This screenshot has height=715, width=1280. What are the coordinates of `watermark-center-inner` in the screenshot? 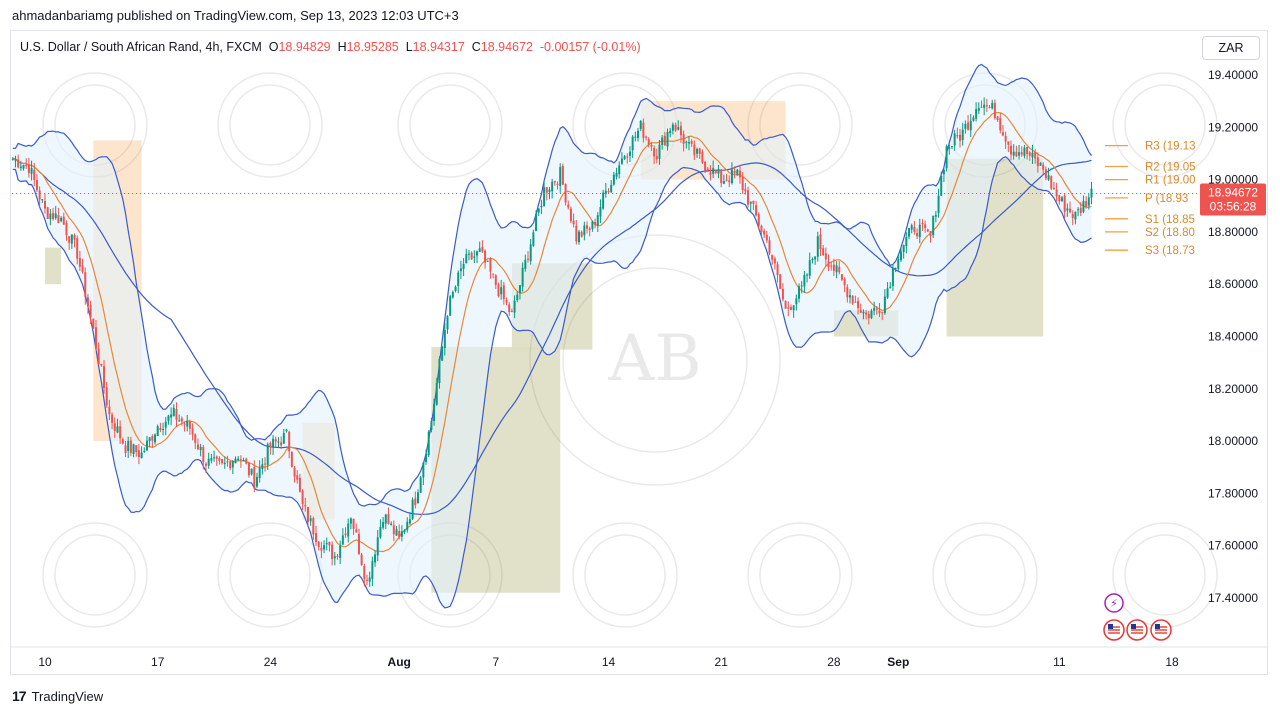 It's located at (655, 360).